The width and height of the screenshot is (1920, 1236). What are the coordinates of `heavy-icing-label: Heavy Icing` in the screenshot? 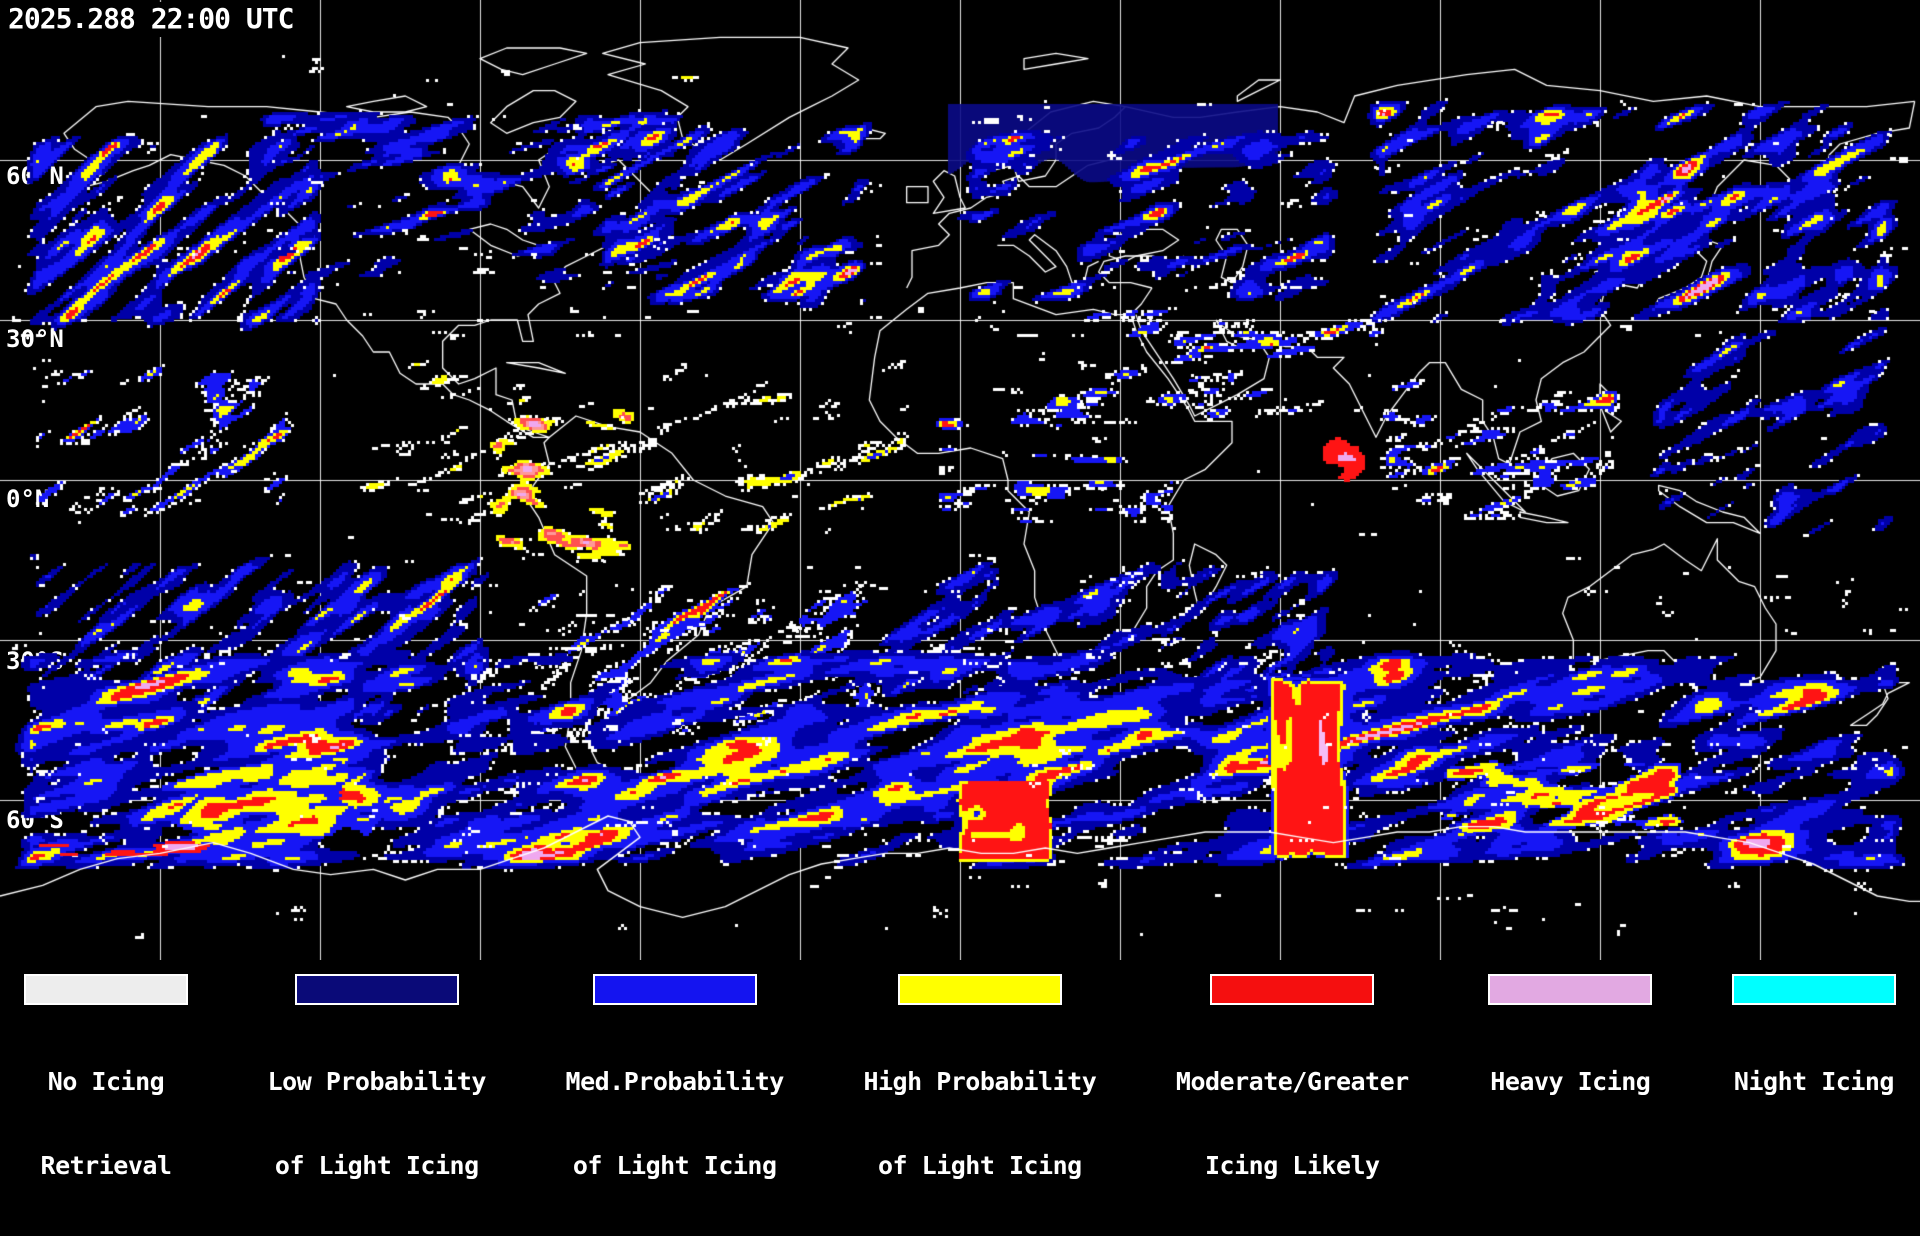 It's located at (1570, 1081).